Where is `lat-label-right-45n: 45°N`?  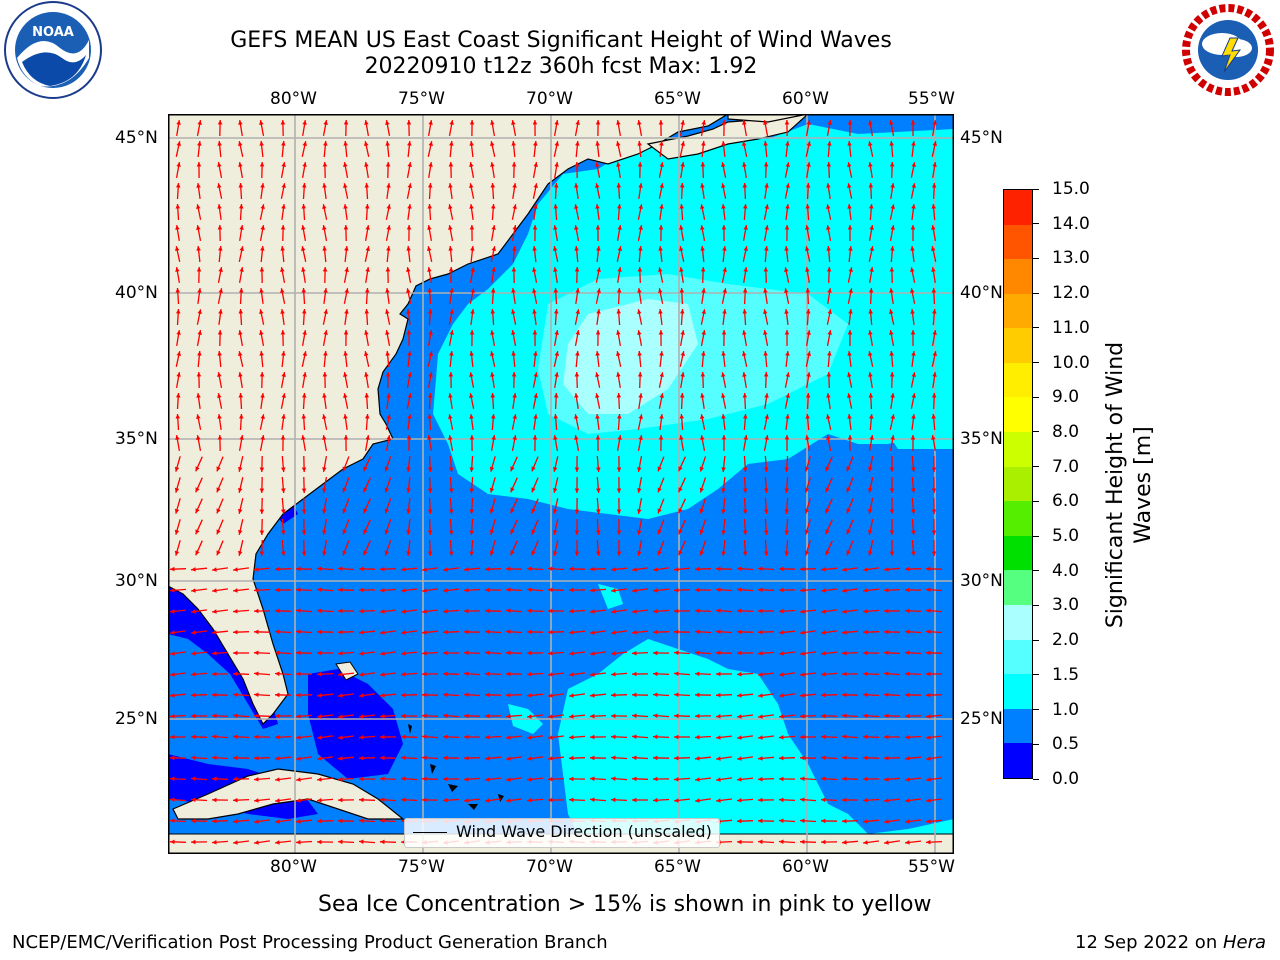
lat-label-right-45n: 45°N is located at coordinates (981, 138).